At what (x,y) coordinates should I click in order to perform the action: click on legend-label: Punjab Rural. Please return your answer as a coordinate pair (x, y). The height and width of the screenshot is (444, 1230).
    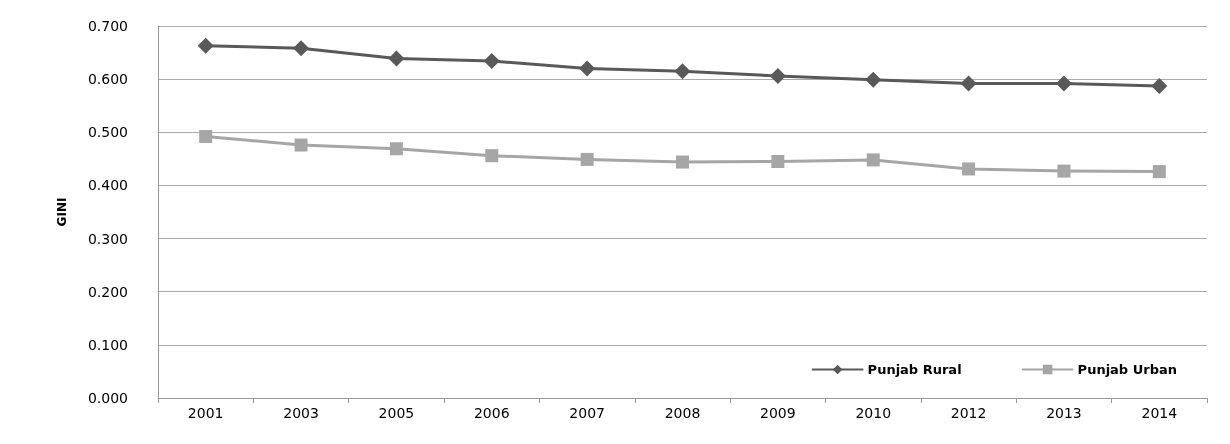
    Looking at the image, I should click on (914, 369).